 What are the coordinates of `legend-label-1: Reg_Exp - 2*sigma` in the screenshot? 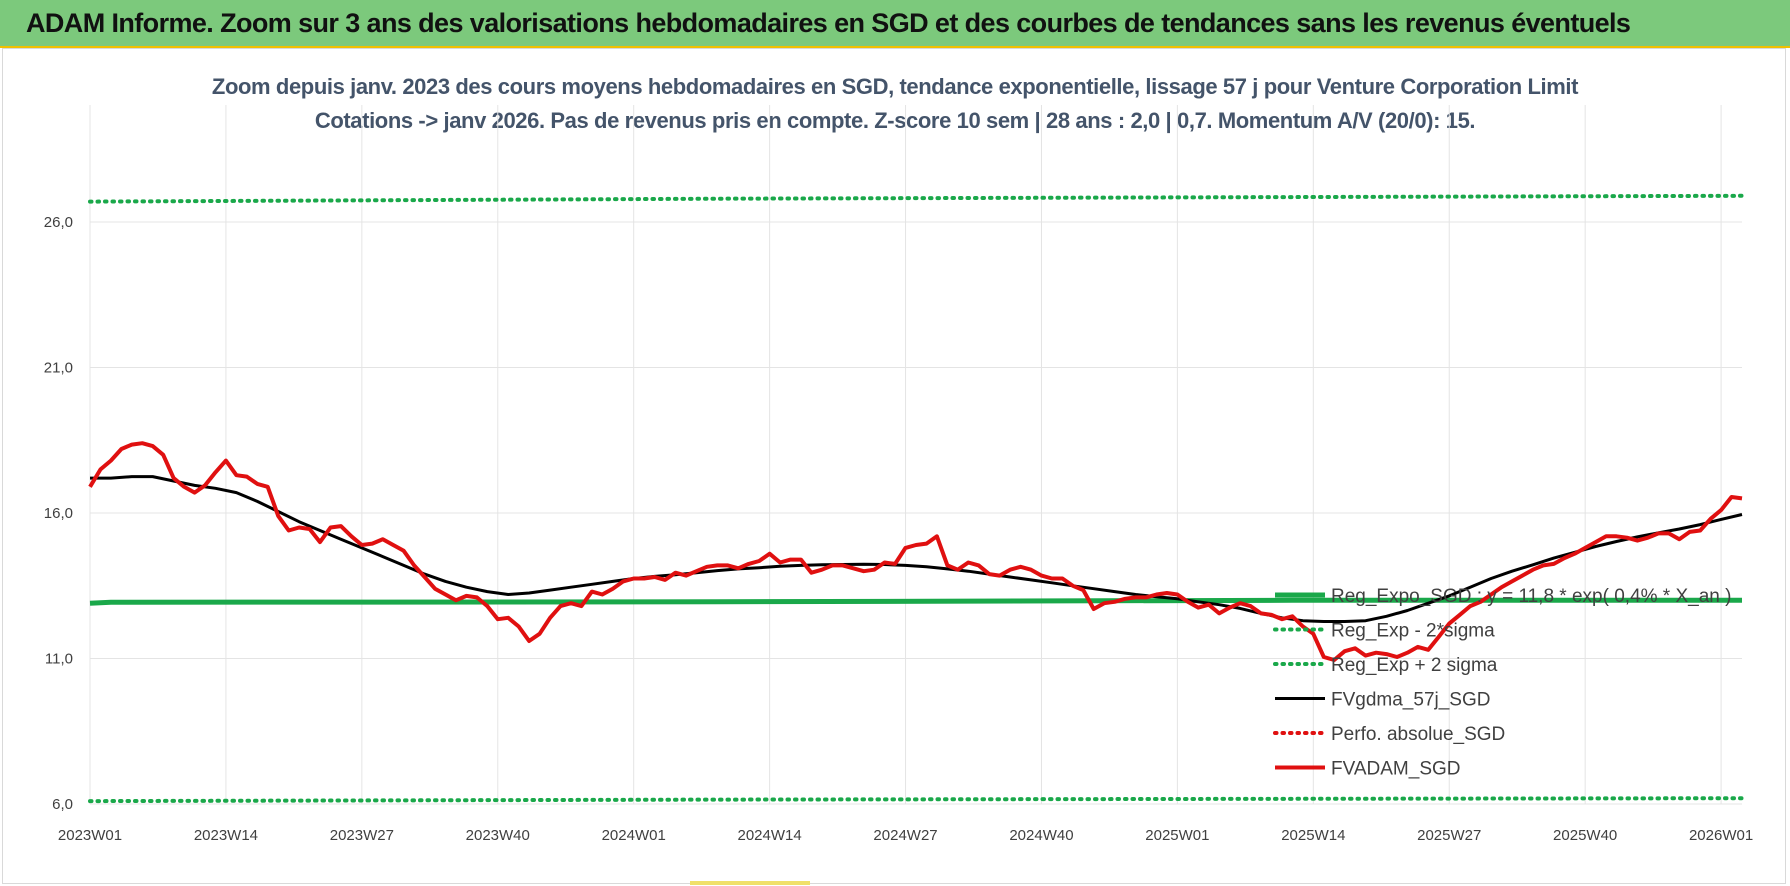 It's located at (1413, 631).